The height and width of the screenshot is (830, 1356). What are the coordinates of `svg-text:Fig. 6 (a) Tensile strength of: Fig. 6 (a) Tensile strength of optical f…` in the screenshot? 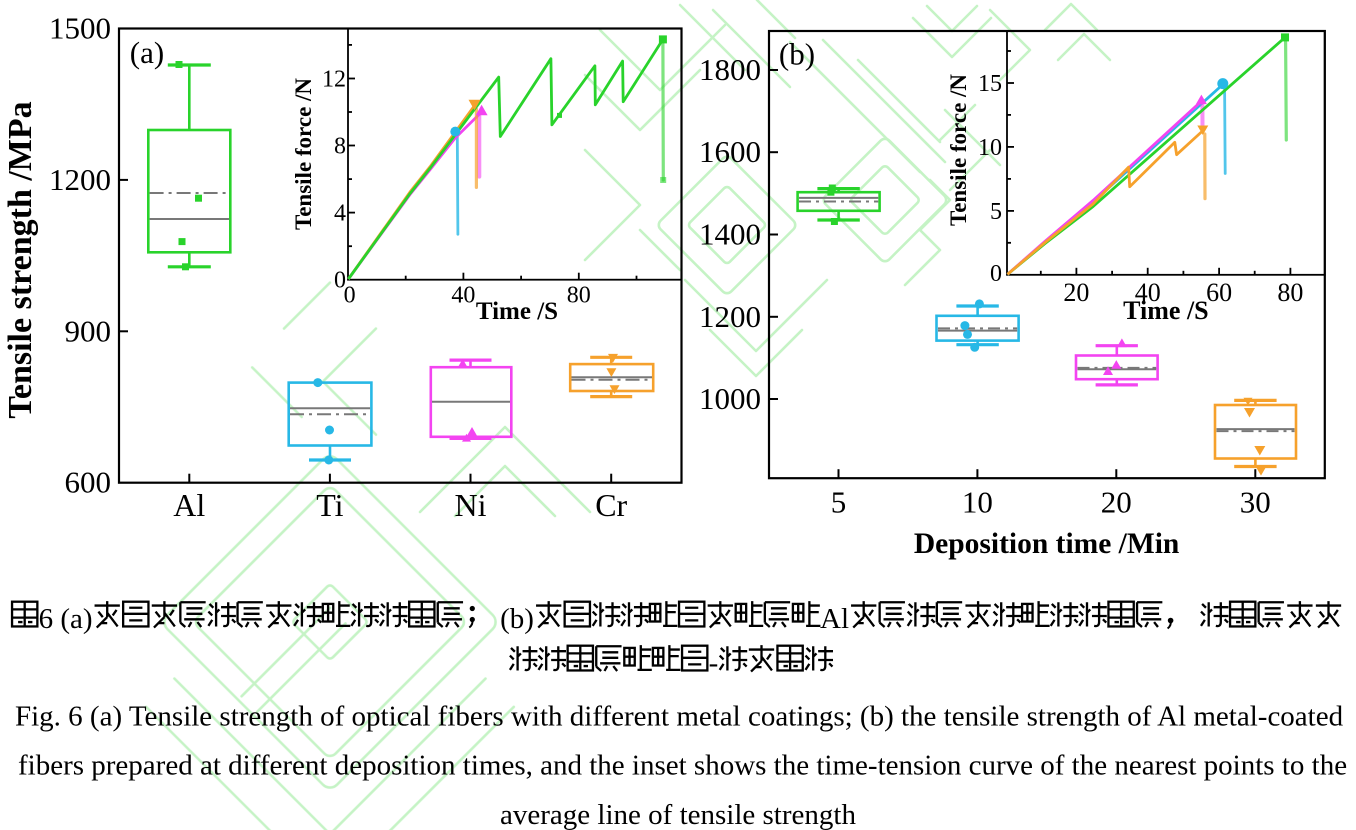 It's located at (679, 717).